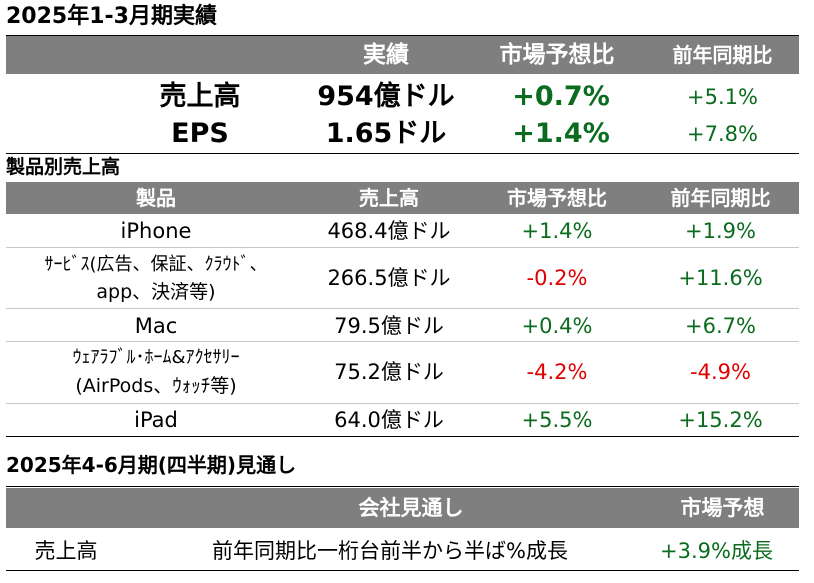 This screenshot has height=583, width=814. What do you see at coordinates (389, 372) in the screenshot?
I see `product-sales: 75.2億ドル` at bounding box center [389, 372].